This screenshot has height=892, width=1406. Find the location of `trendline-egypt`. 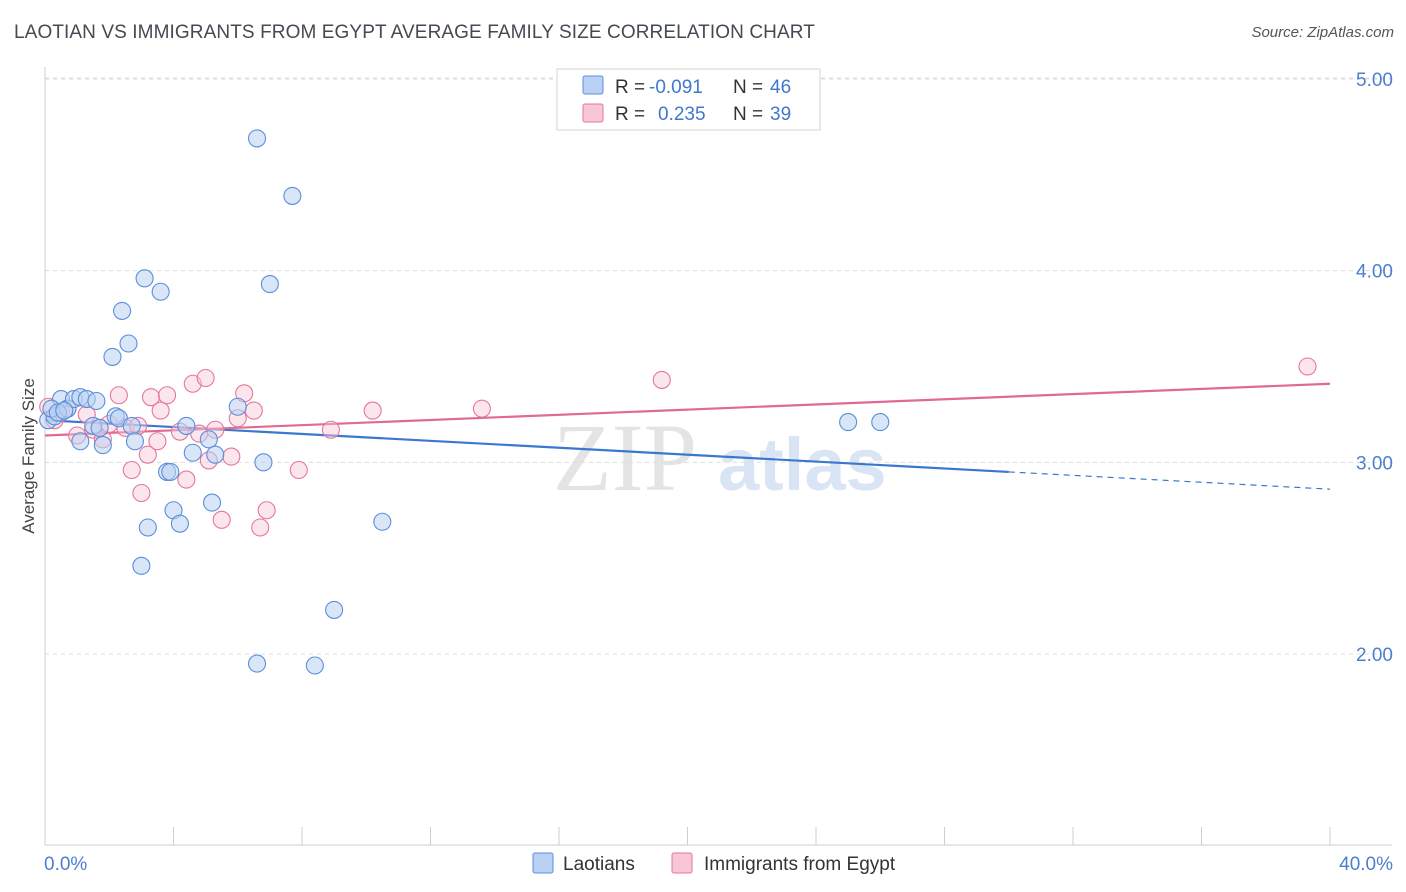

trendline-egypt is located at coordinates (687, 409).